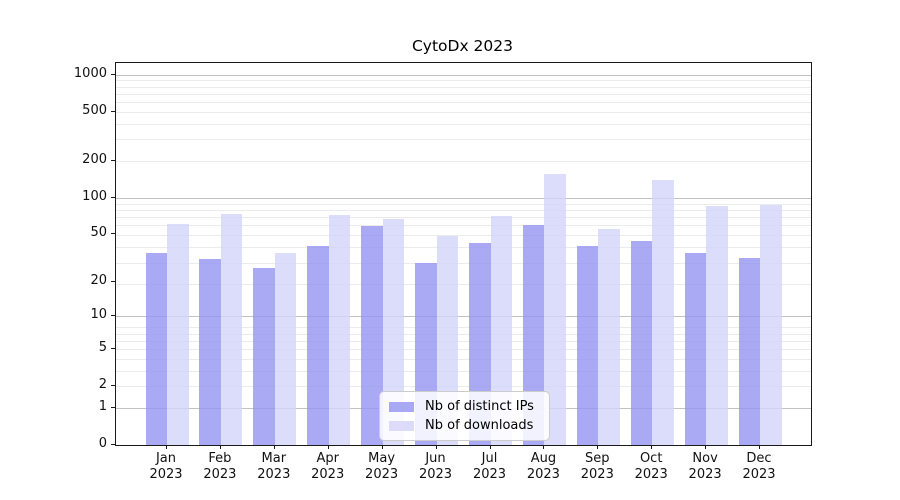 This screenshot has height=500, width=900. Describe the element at coordinates (543, 466) in the screenshot. I see `x-tick-label: Aug 2023` at that location.